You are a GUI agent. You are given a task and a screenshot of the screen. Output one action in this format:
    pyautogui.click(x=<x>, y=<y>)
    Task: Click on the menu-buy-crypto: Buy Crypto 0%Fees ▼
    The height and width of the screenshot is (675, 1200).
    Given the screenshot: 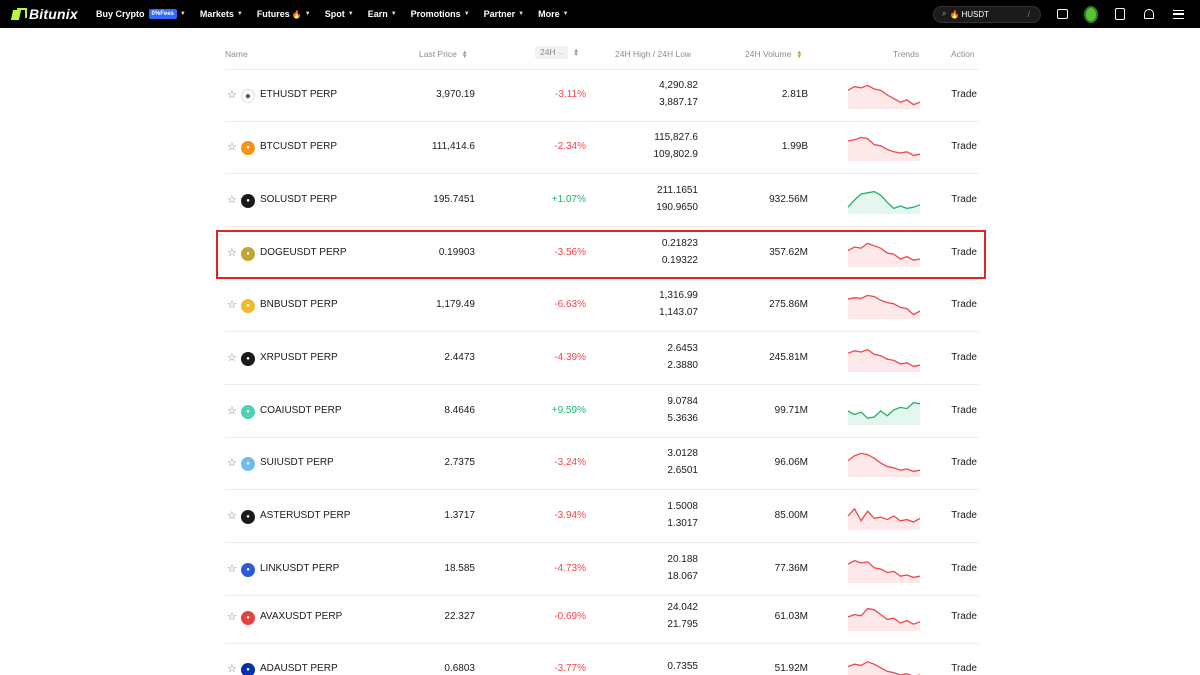 What is the action you would take?
    pyautogui.click(x=141, y=14)
    